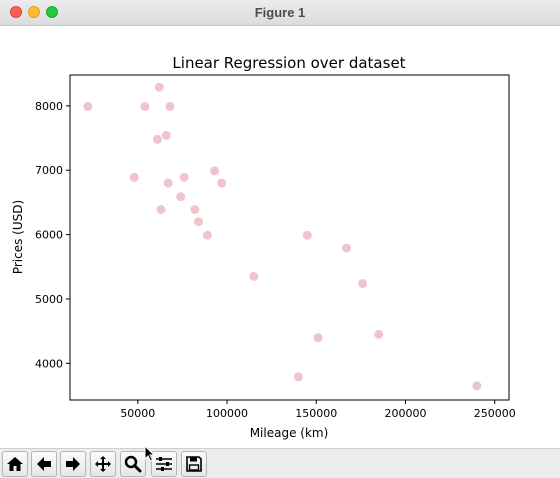  I want to click on back-button, so click(44, 464).